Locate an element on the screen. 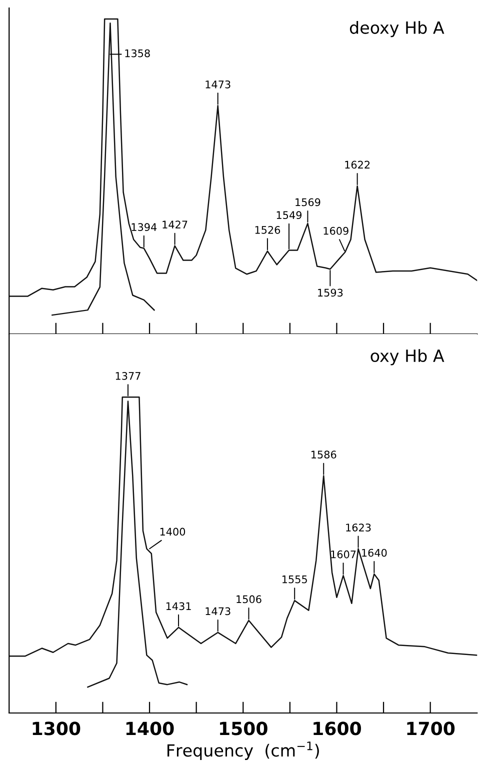  x-axis-title: Frequency (cm$^{−1}$) is located at coordinates (243, 751).